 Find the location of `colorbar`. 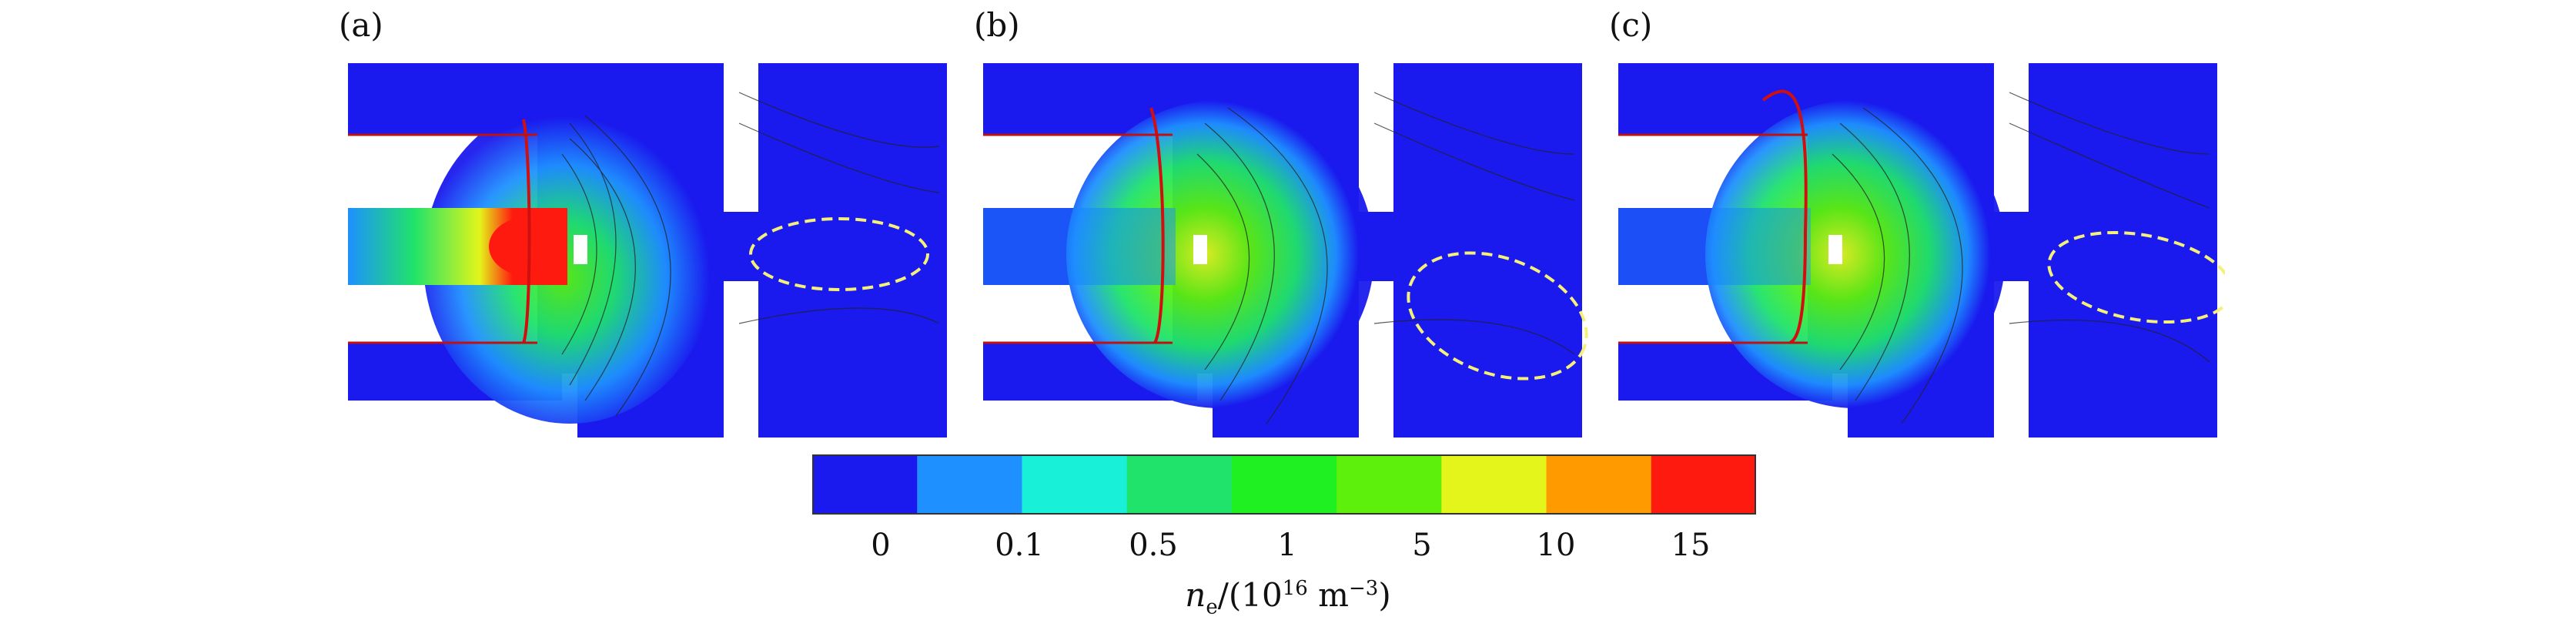

colorbar is located at coordinates (1284, 485).